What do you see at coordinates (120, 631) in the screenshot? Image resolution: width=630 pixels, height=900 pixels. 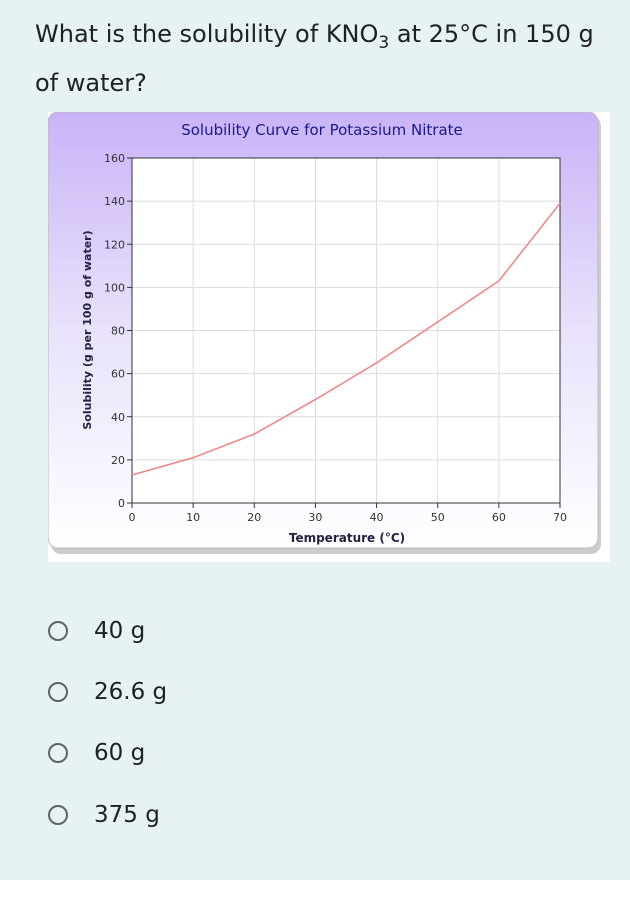 I see `option-label: 40 g` at bounding box center [120, 631].